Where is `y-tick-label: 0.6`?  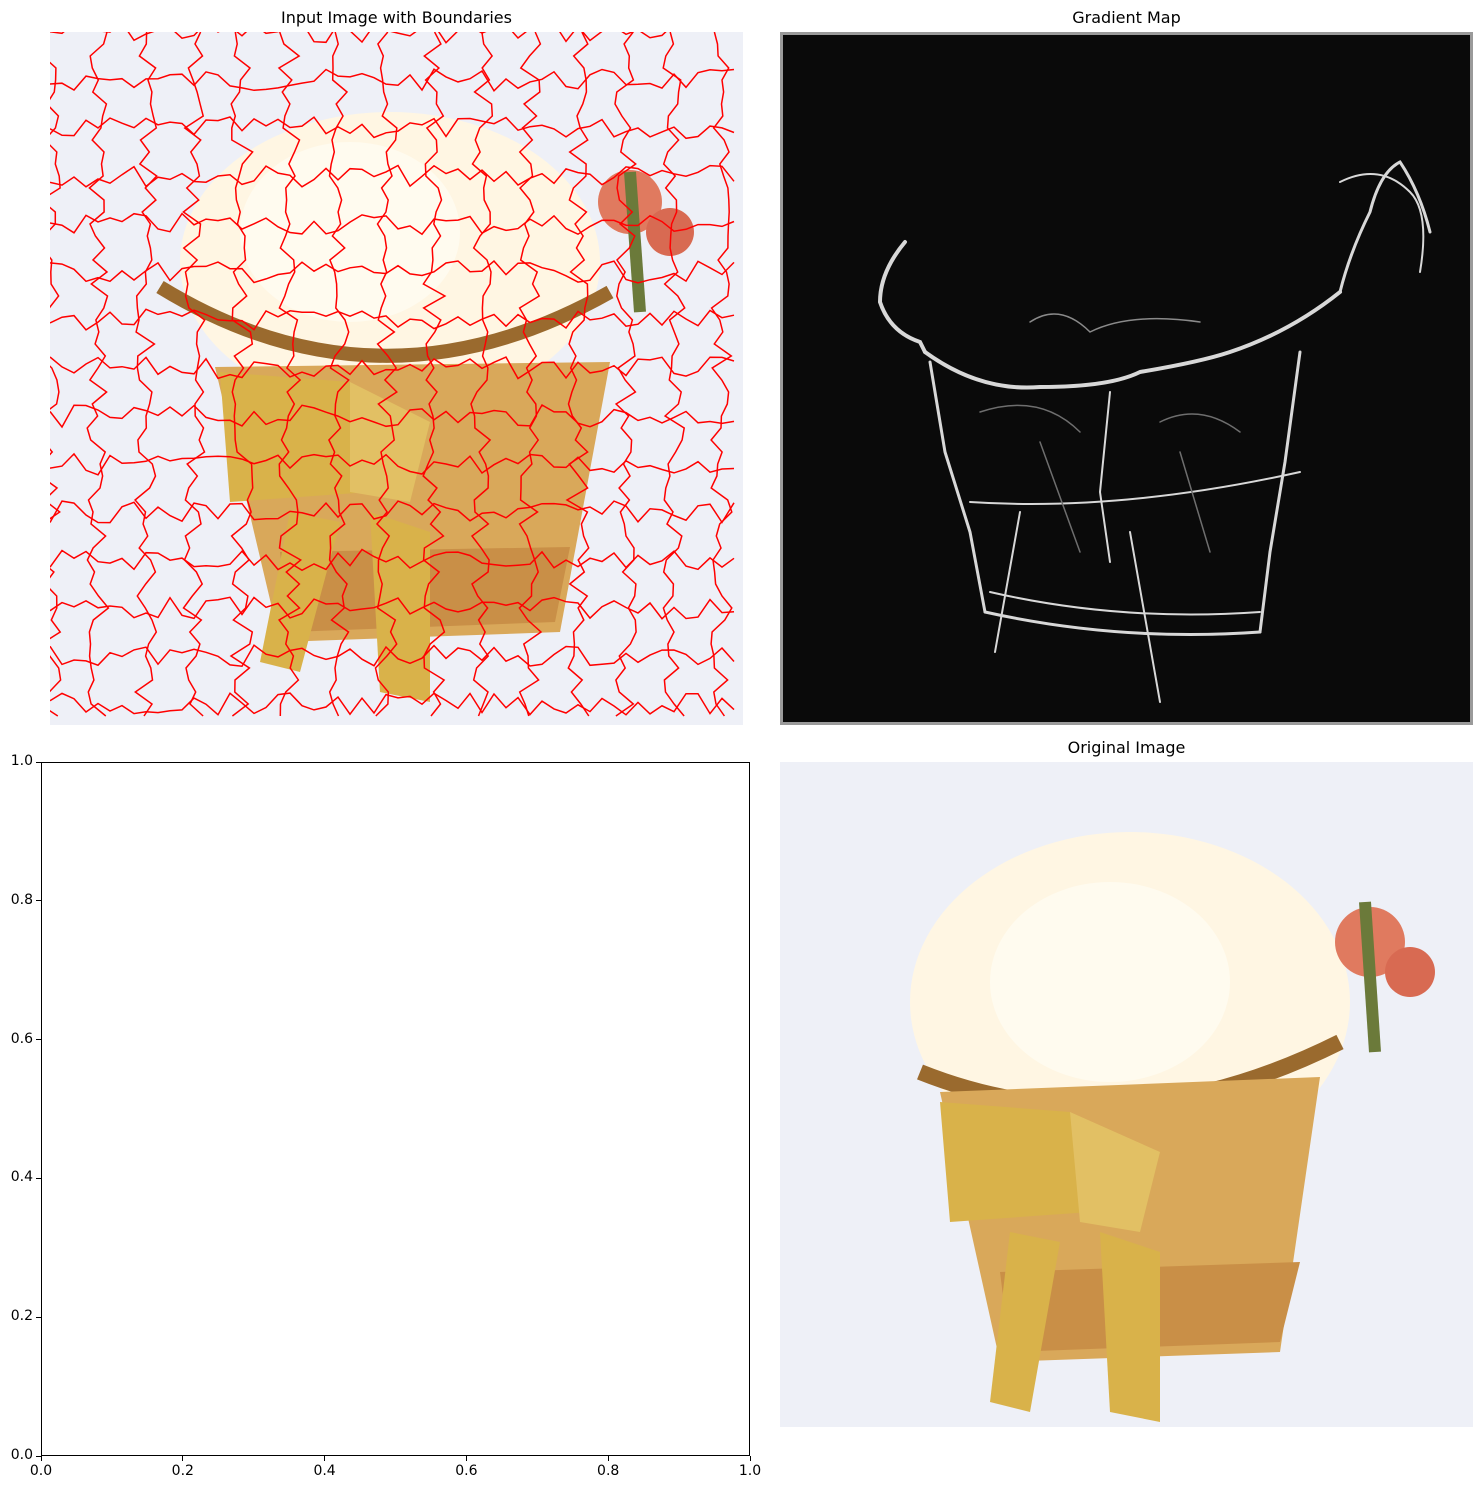 y-tick-label: 0.6 is located at coordinates (21, 1038).